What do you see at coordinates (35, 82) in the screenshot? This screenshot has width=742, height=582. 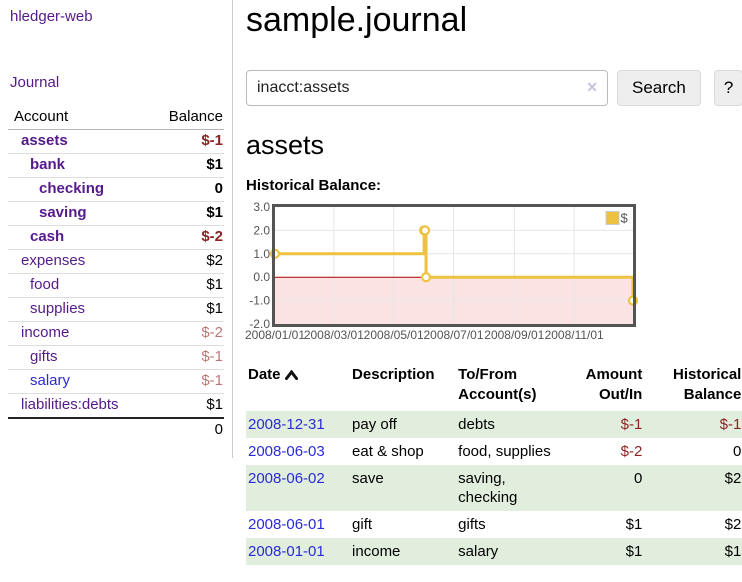 I see `sidebar-item-journal: Journal` at bounding box center [35, 82].